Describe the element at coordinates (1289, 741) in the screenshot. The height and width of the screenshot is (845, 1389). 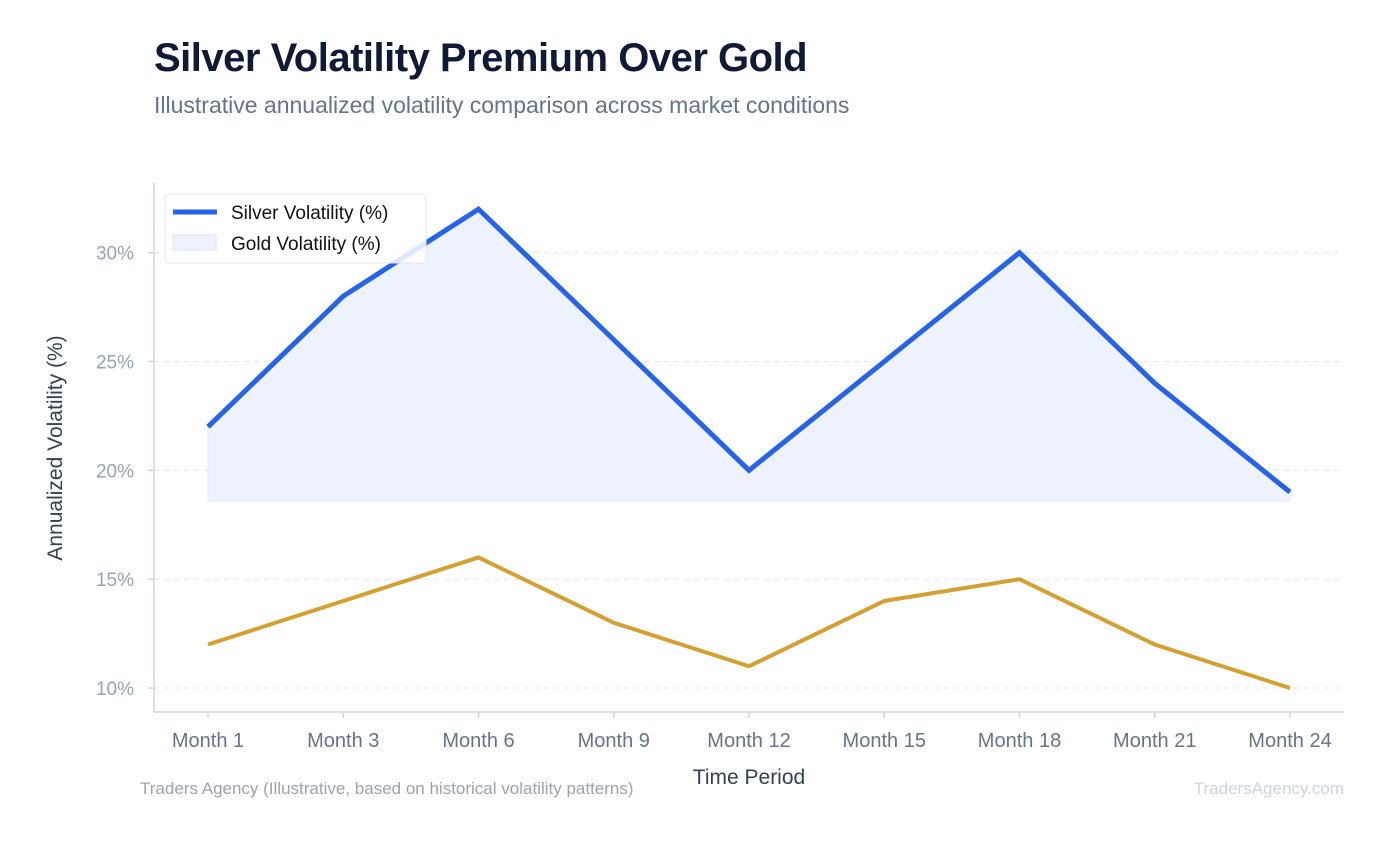
I see `x-tick-label: Month 24` at that location.